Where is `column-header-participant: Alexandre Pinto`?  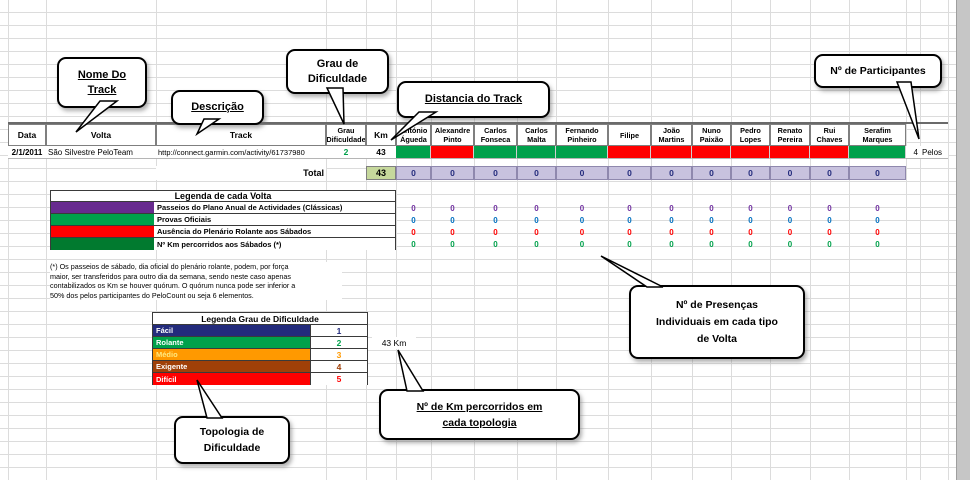
column-header-participant: Alexandre Pinto is located at coordinates (452, 135).